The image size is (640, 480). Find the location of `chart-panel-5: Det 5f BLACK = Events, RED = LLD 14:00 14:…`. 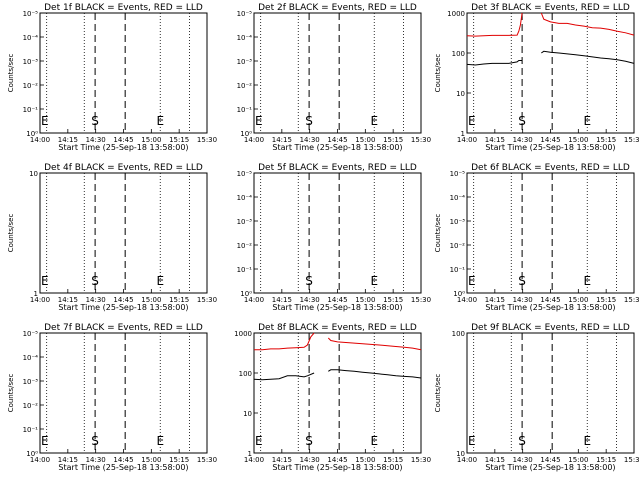

chart-panel-5: Det 5f BLACK = Events, RED = LLD 14:00 14:… is located at coordinates (334, 237).